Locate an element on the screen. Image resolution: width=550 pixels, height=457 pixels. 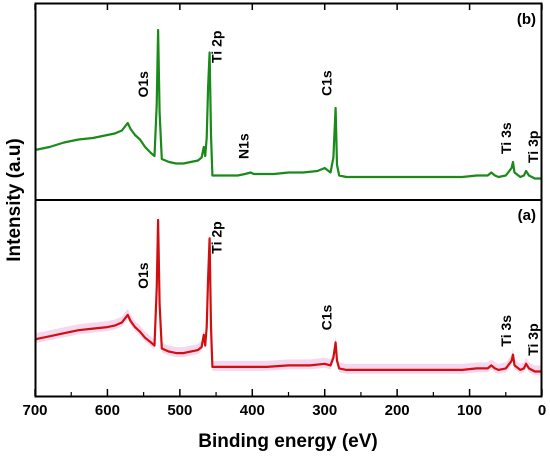
peak-label-top-ti-2p: Ti 2p is located at coordinates (217, 47).